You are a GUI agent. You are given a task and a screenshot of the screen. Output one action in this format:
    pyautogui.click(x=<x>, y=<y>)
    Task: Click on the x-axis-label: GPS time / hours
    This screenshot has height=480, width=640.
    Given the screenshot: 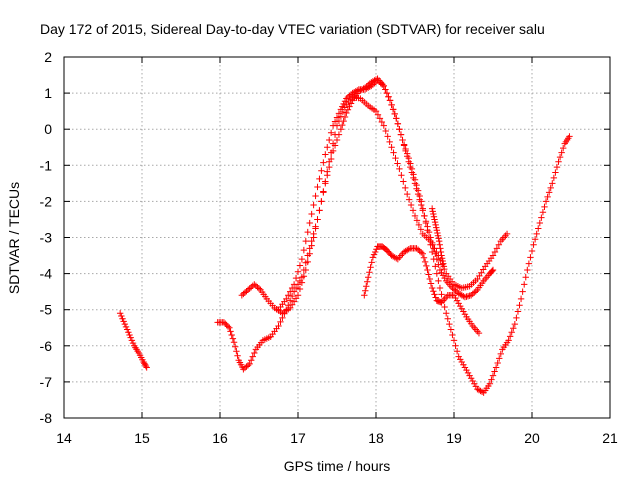 What is the action you would take?
    pyautogui.click(x=337, y=466)
    